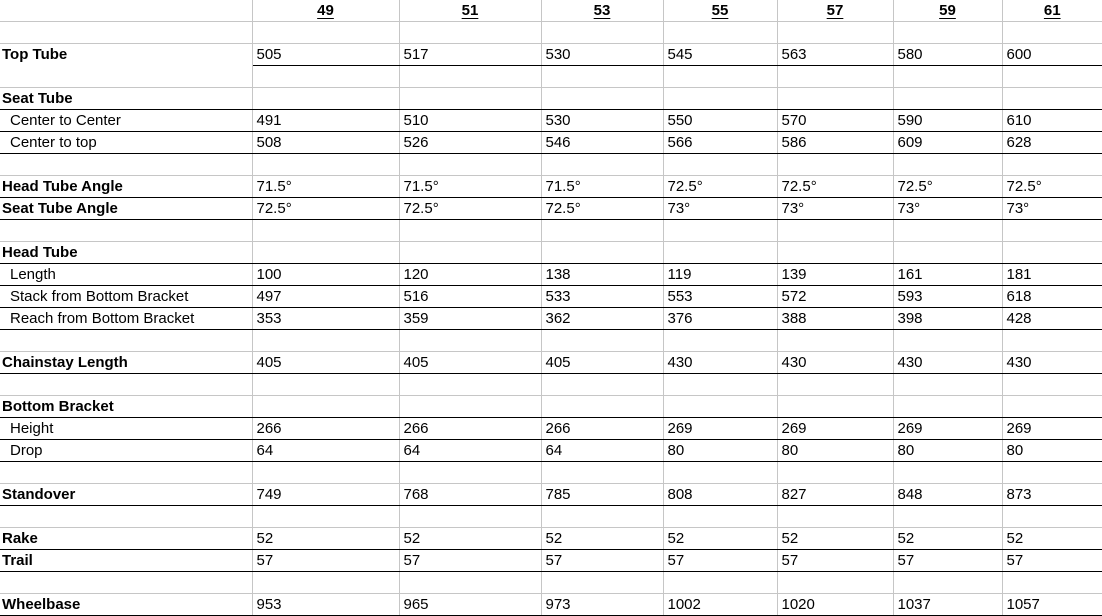 The image size is (1102, 616). What do you see at coordinates (470, 362) in the screenshot?
I see `cell-chainstay-length-51: 405` at bounding box center [470, 362].